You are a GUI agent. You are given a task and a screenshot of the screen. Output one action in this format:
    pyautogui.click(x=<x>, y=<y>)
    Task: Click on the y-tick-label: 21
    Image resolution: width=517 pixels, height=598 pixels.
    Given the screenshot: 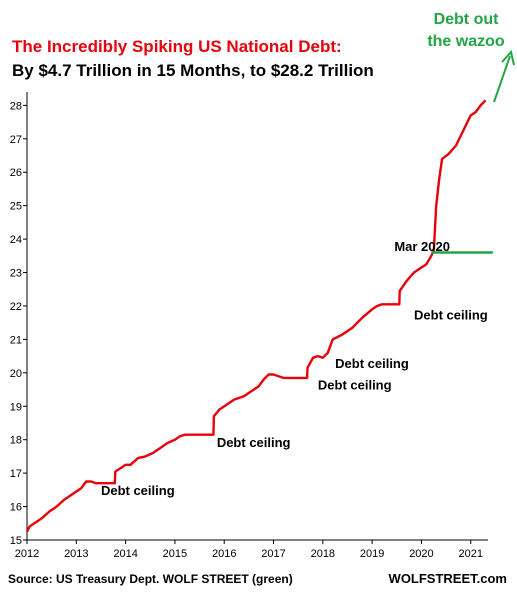 What is the action you would take?
    pyautogui.click(x=16, y=340)
    